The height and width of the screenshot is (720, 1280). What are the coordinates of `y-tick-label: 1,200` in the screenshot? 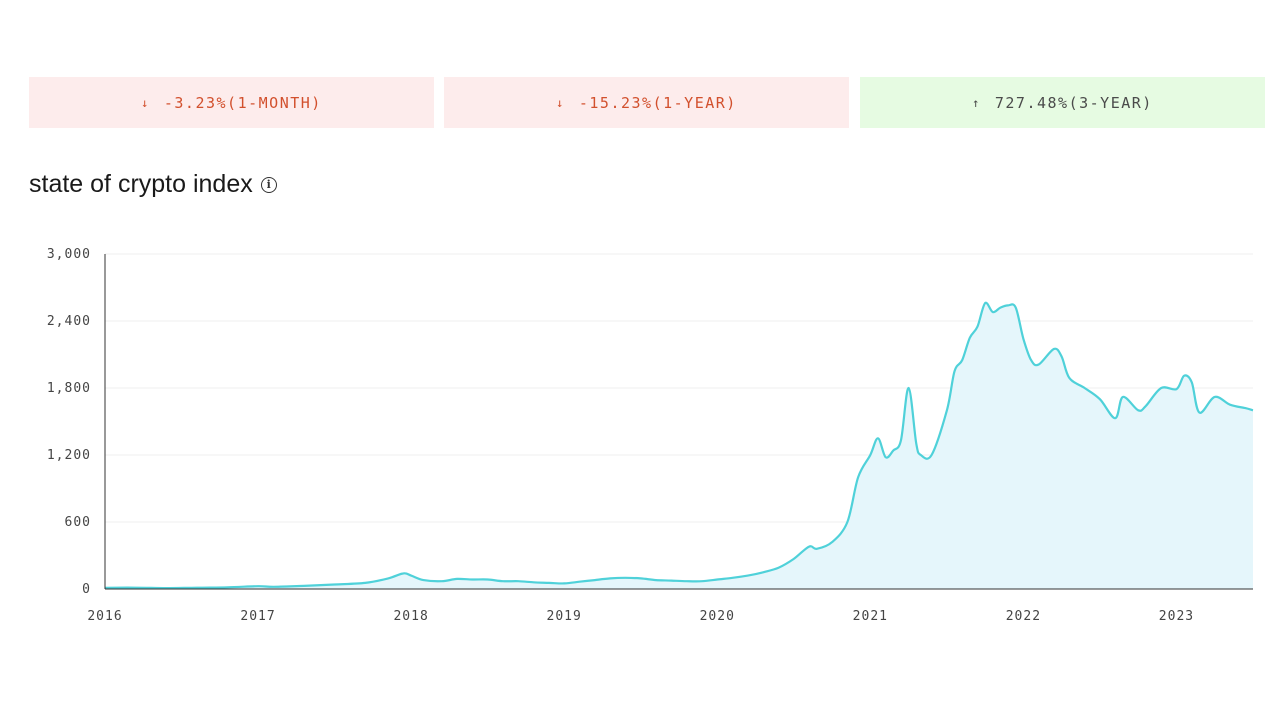 It's located at (69, 455).